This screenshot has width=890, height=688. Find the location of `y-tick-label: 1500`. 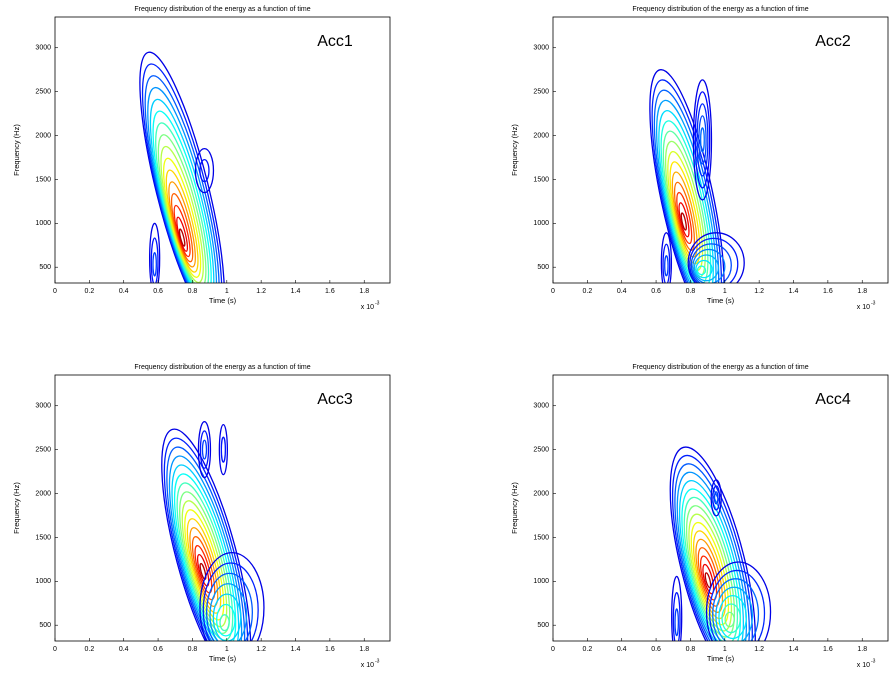

y-tick-label: 1500 is located at coordinates (541, 179).